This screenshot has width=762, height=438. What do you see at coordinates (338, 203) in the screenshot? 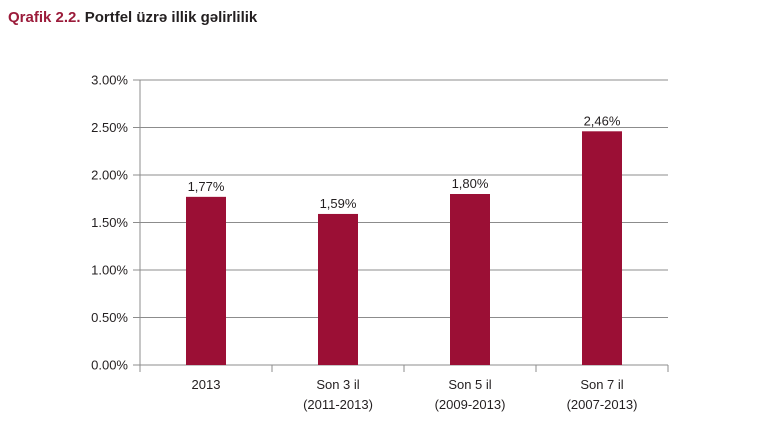
I see `data-label: 1,59%` at bounding box center [338, 203].